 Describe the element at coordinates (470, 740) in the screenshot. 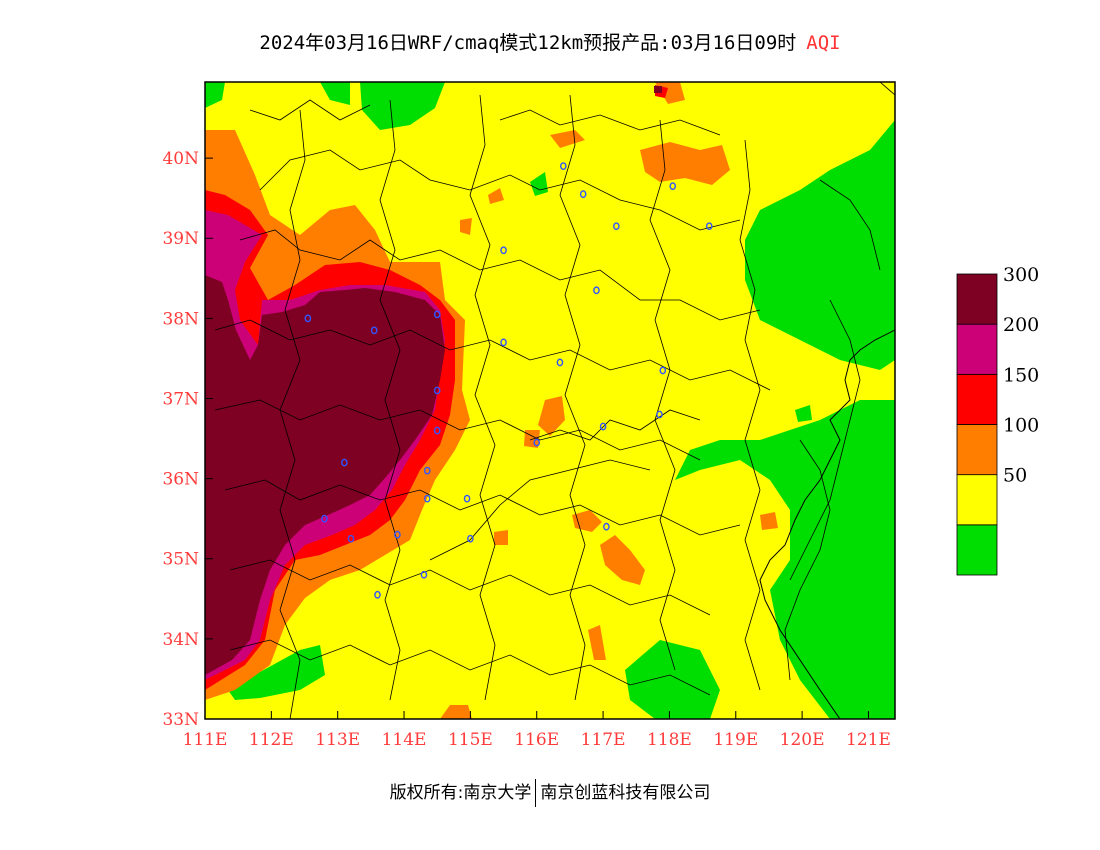

I see `lon-tick-label: 115E` at that location.